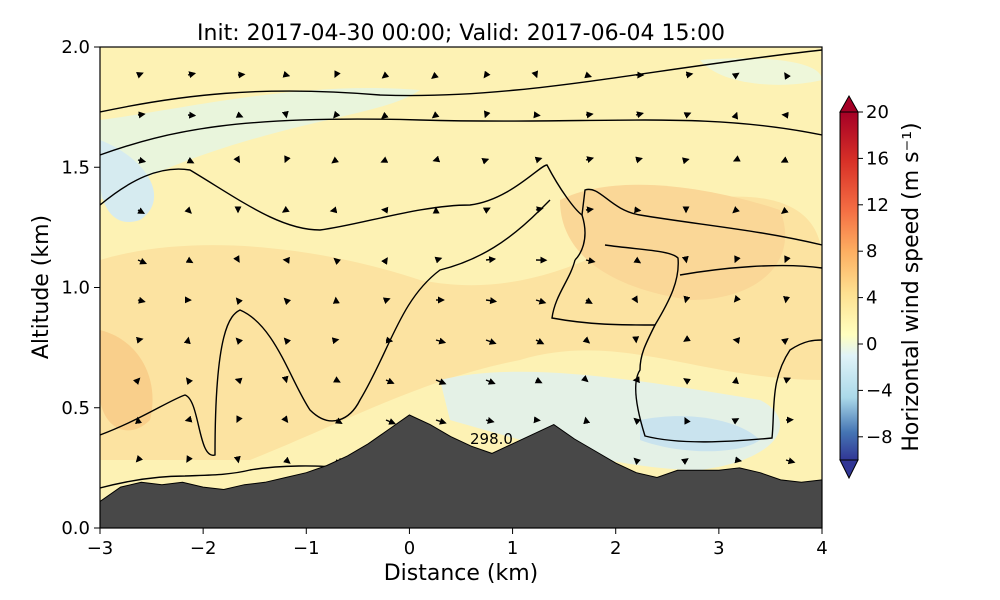 This screenshot has height=600, width=1000. What do you see at coordinates (75, 167) in the screenshot?
I see `y-tick-label: 1.5` at bounding box center [75, 167].